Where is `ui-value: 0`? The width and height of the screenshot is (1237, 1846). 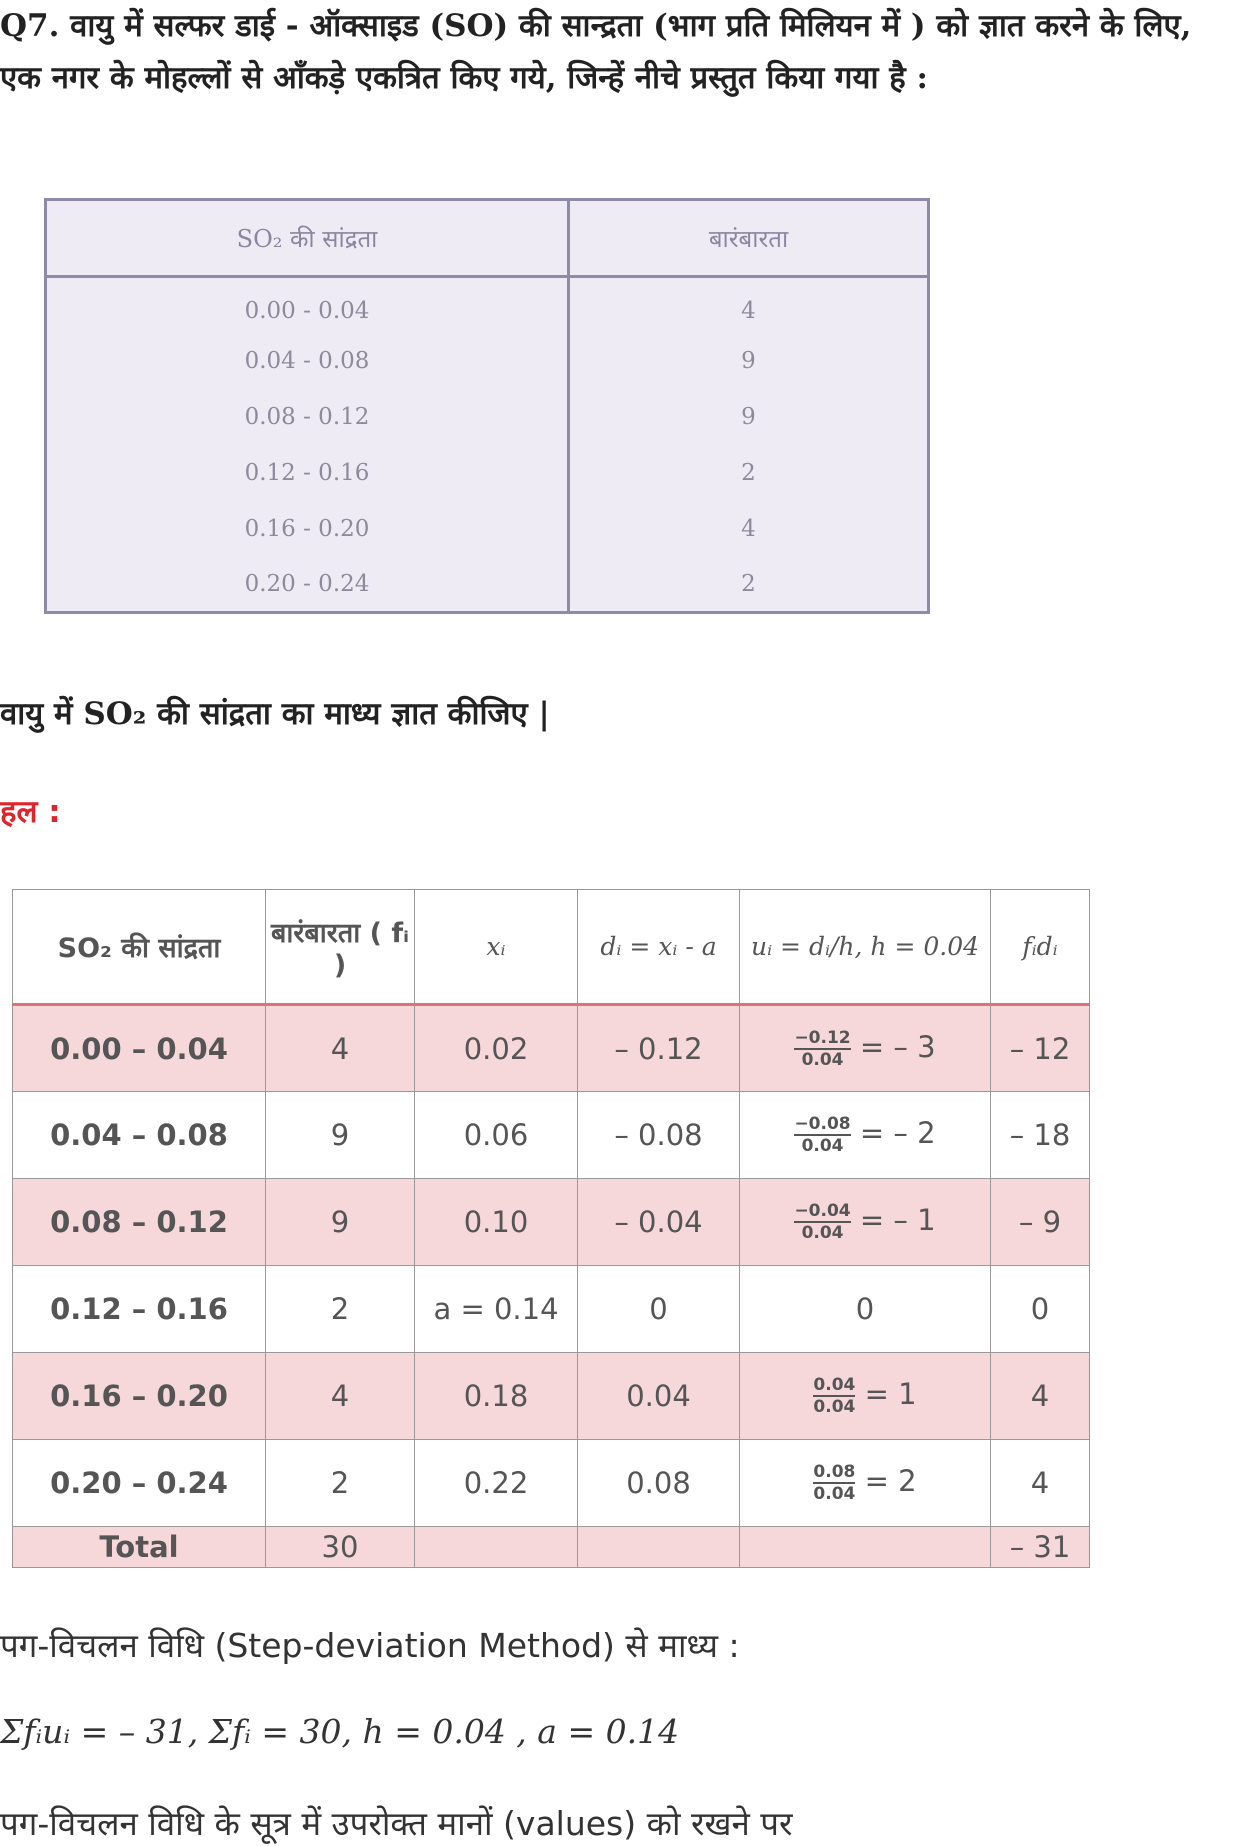 ui-value: 0 is located at coordinates (865, 1309).